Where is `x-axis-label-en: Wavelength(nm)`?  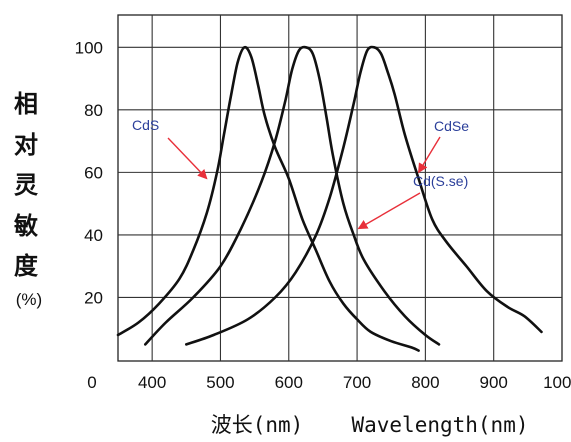 x-axis-label-en: Wavelength(nm) is located at coordinates (439, 425).